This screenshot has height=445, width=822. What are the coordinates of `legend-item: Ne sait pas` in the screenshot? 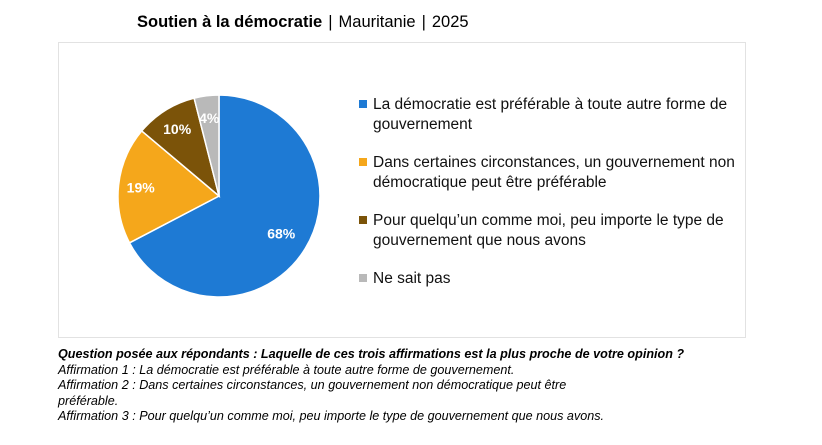 It's located at (551, 279).